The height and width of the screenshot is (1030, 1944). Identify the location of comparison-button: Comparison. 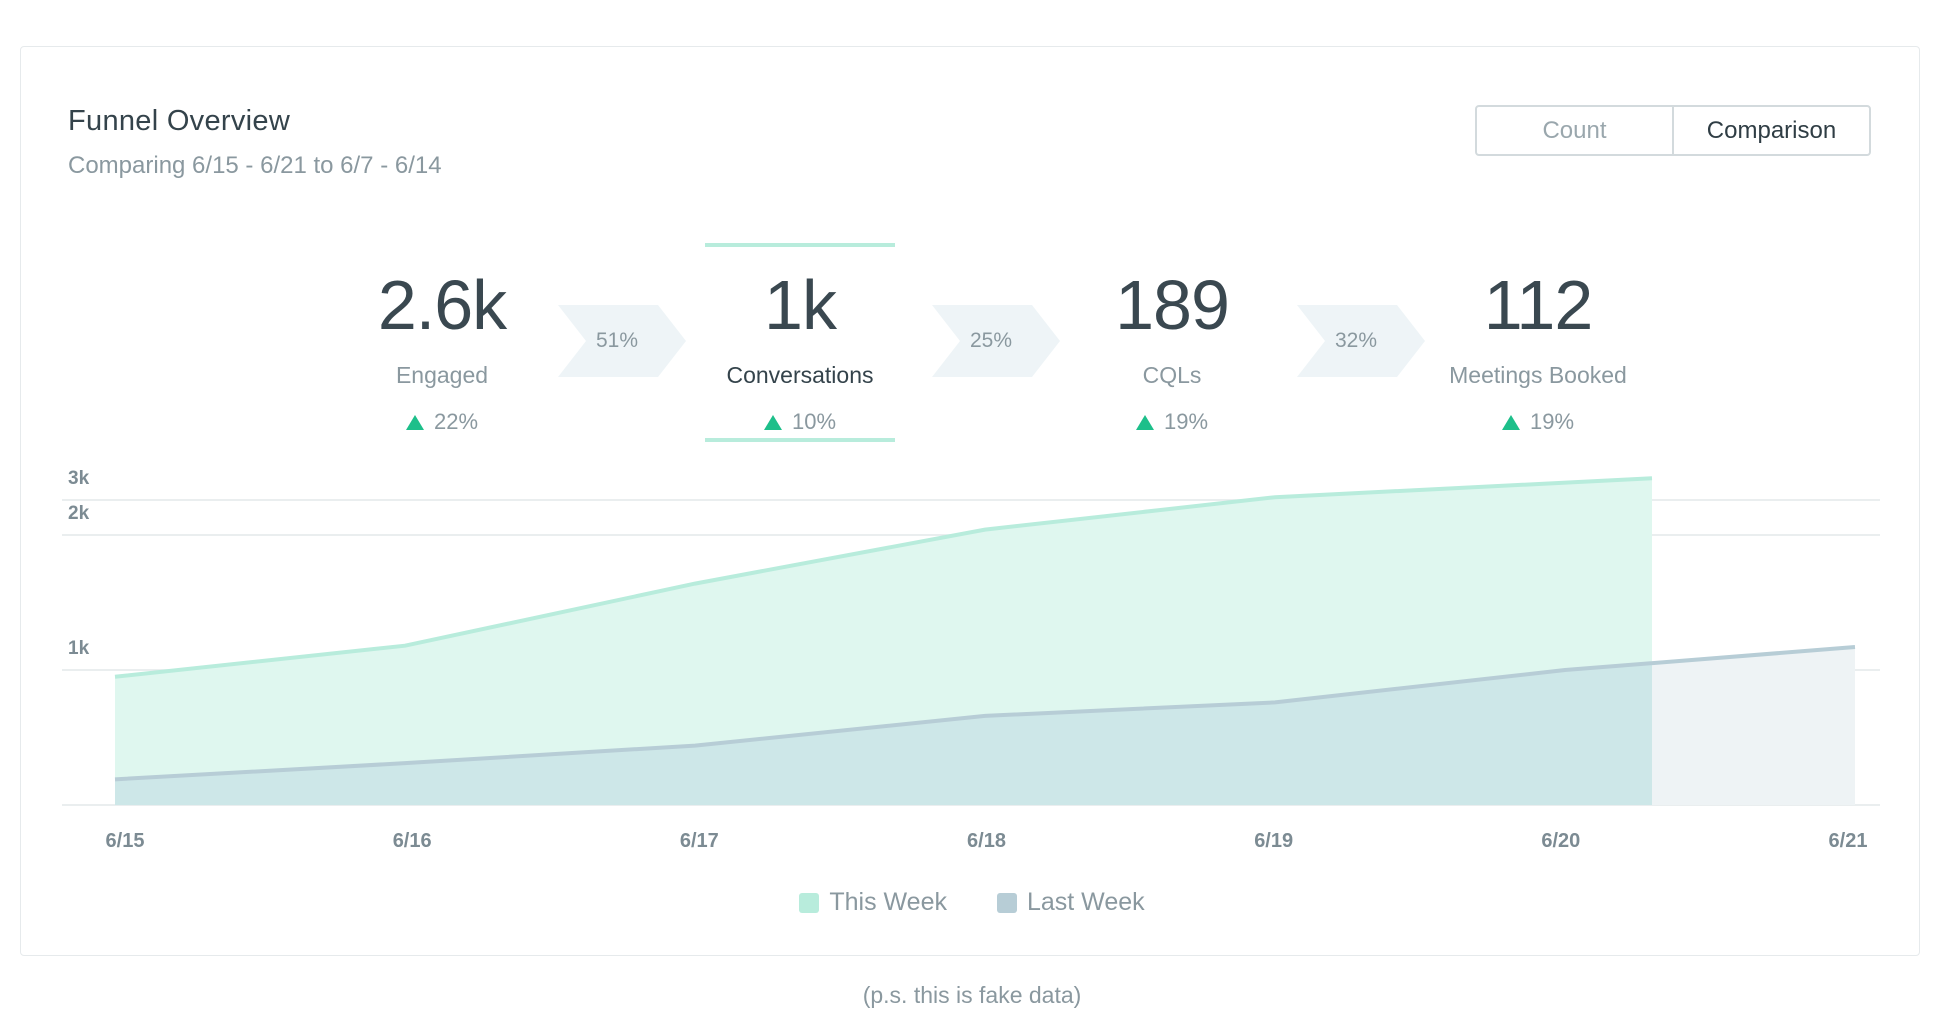
(1771, 130).